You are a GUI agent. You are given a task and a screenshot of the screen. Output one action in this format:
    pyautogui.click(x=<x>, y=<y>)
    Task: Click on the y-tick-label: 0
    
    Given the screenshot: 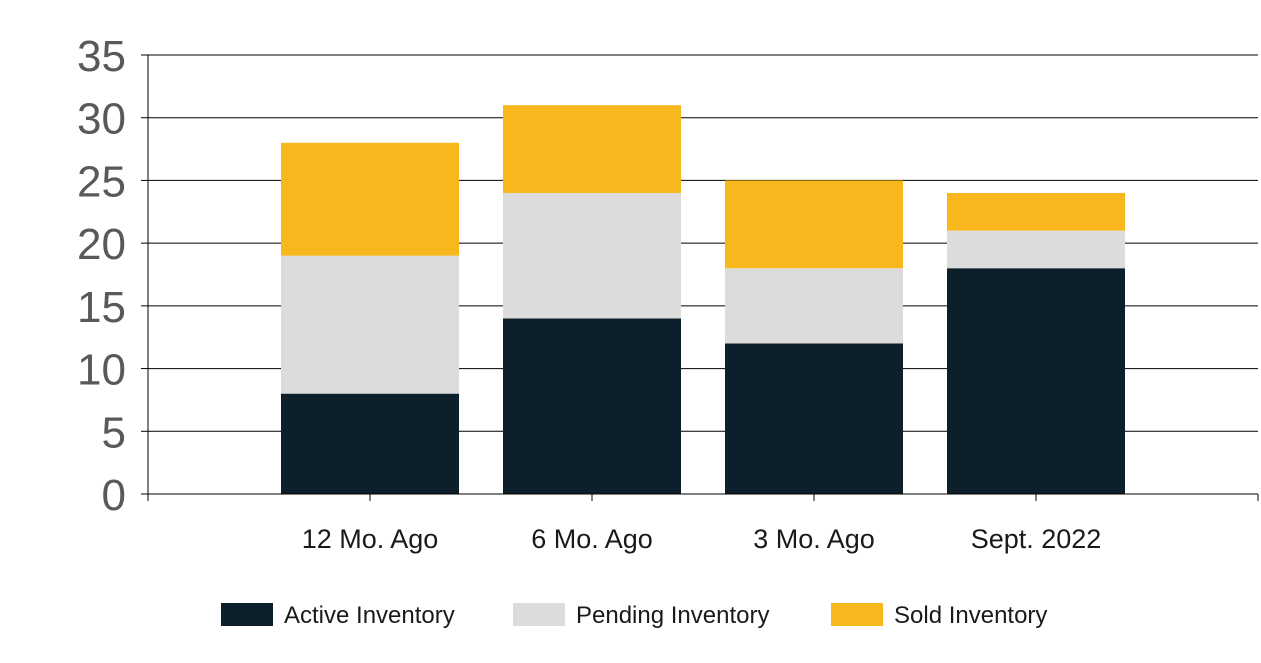 What is the action you would take?
    pyautogui.click(x=114, y=495)
    